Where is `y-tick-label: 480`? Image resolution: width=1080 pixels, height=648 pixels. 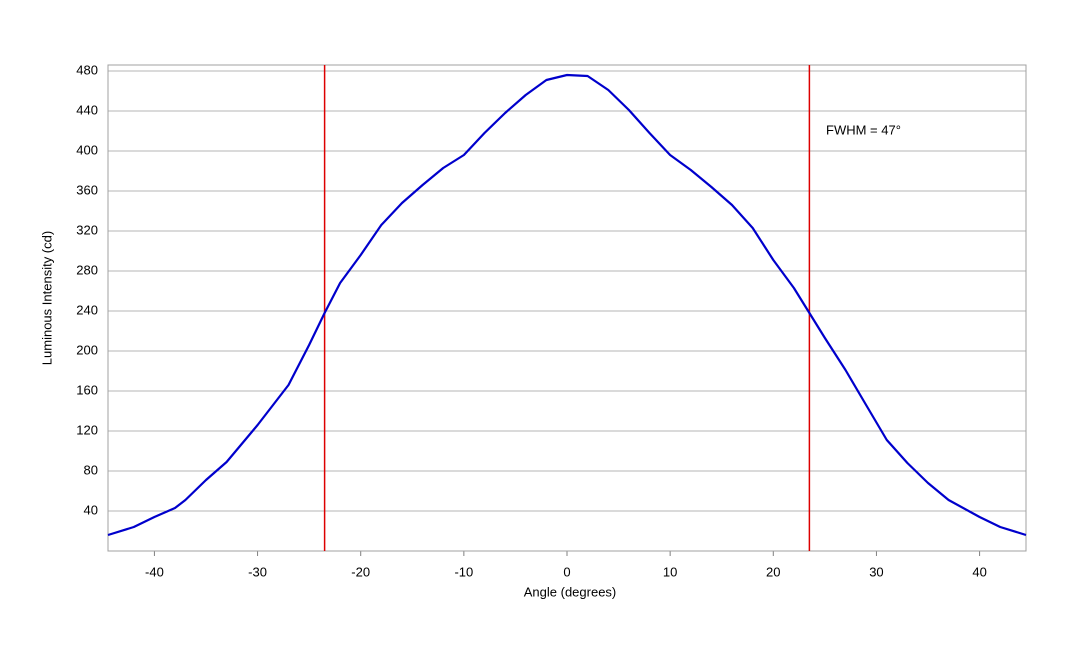
y-tick-label: 480 is located at coordinates (87, 69).